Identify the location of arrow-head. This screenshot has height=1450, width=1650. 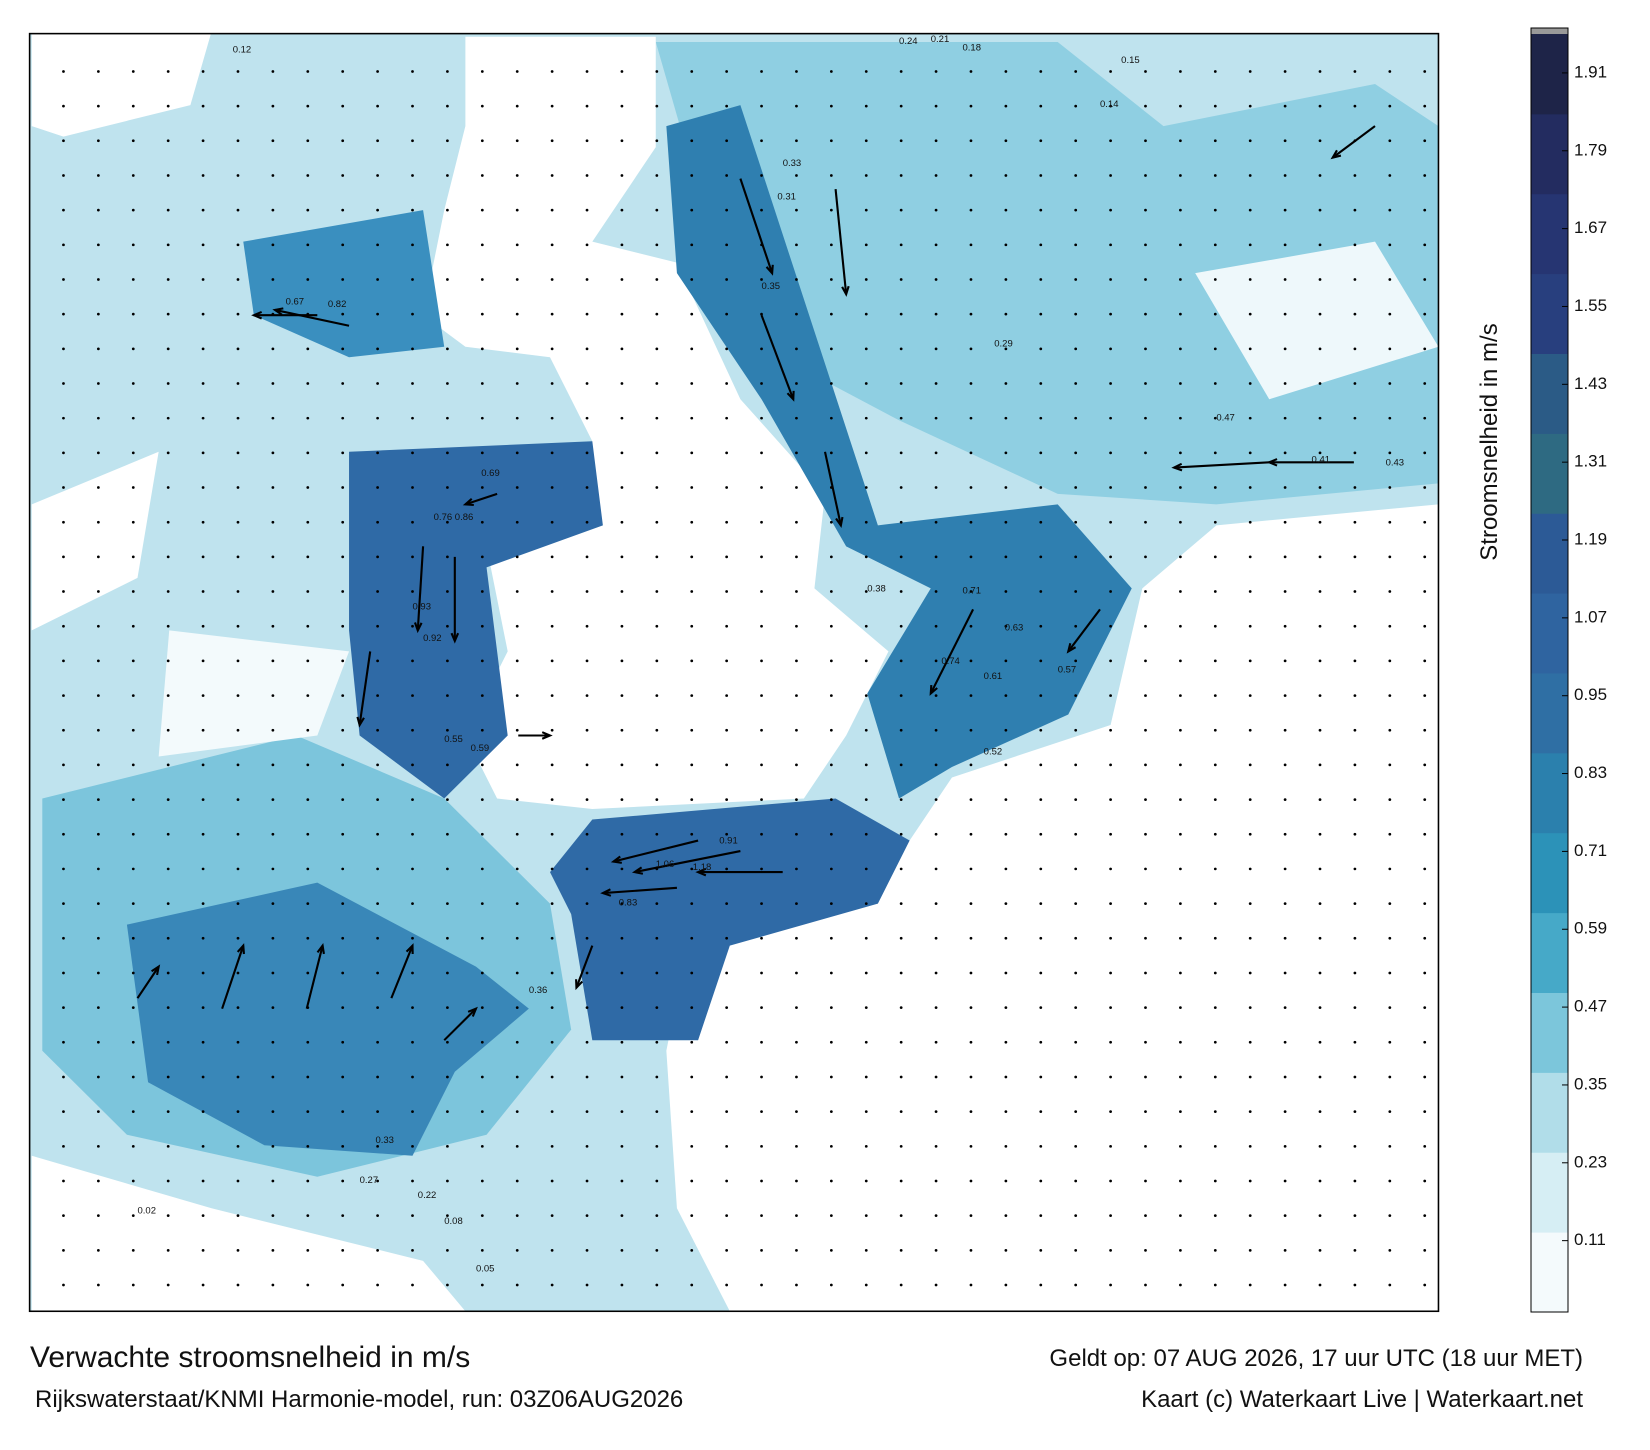
(240, 949).